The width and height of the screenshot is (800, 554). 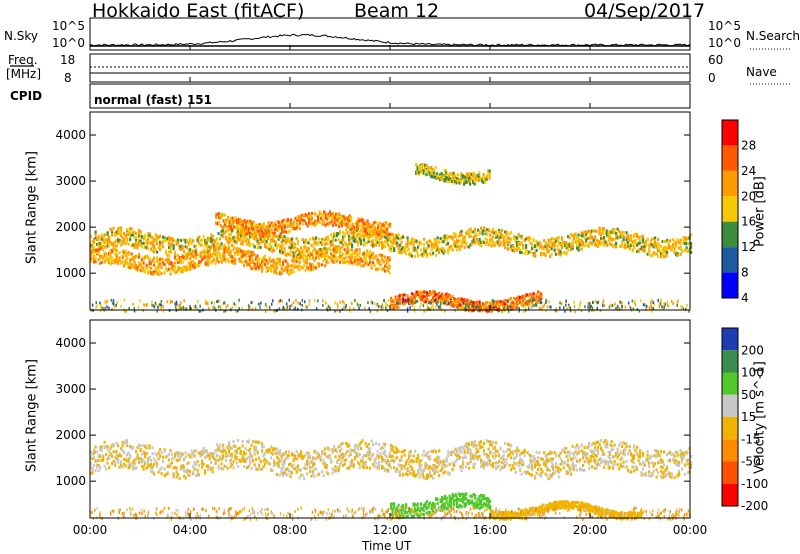 I want to click on power-colorbar-tick: 28, so click(x=748, y=145).